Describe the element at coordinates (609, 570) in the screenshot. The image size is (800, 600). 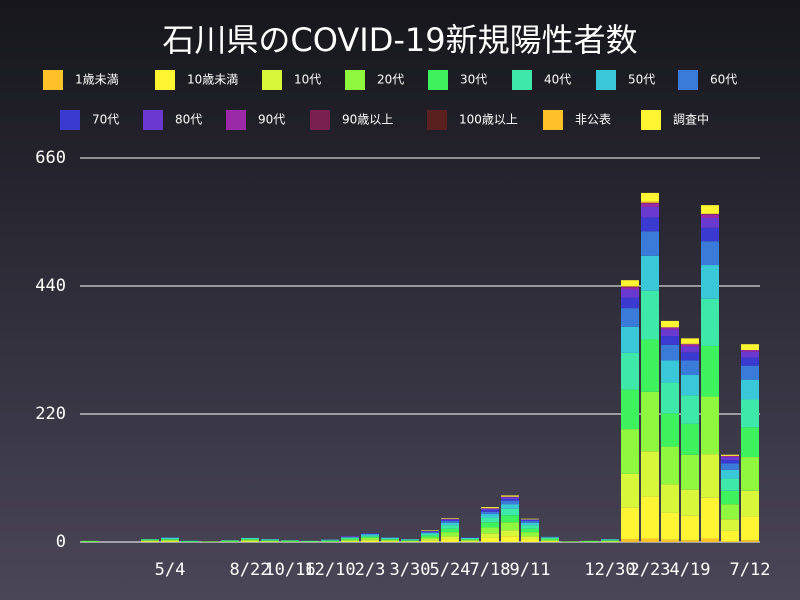
I see `x-tick-label: 12/30` at that location.